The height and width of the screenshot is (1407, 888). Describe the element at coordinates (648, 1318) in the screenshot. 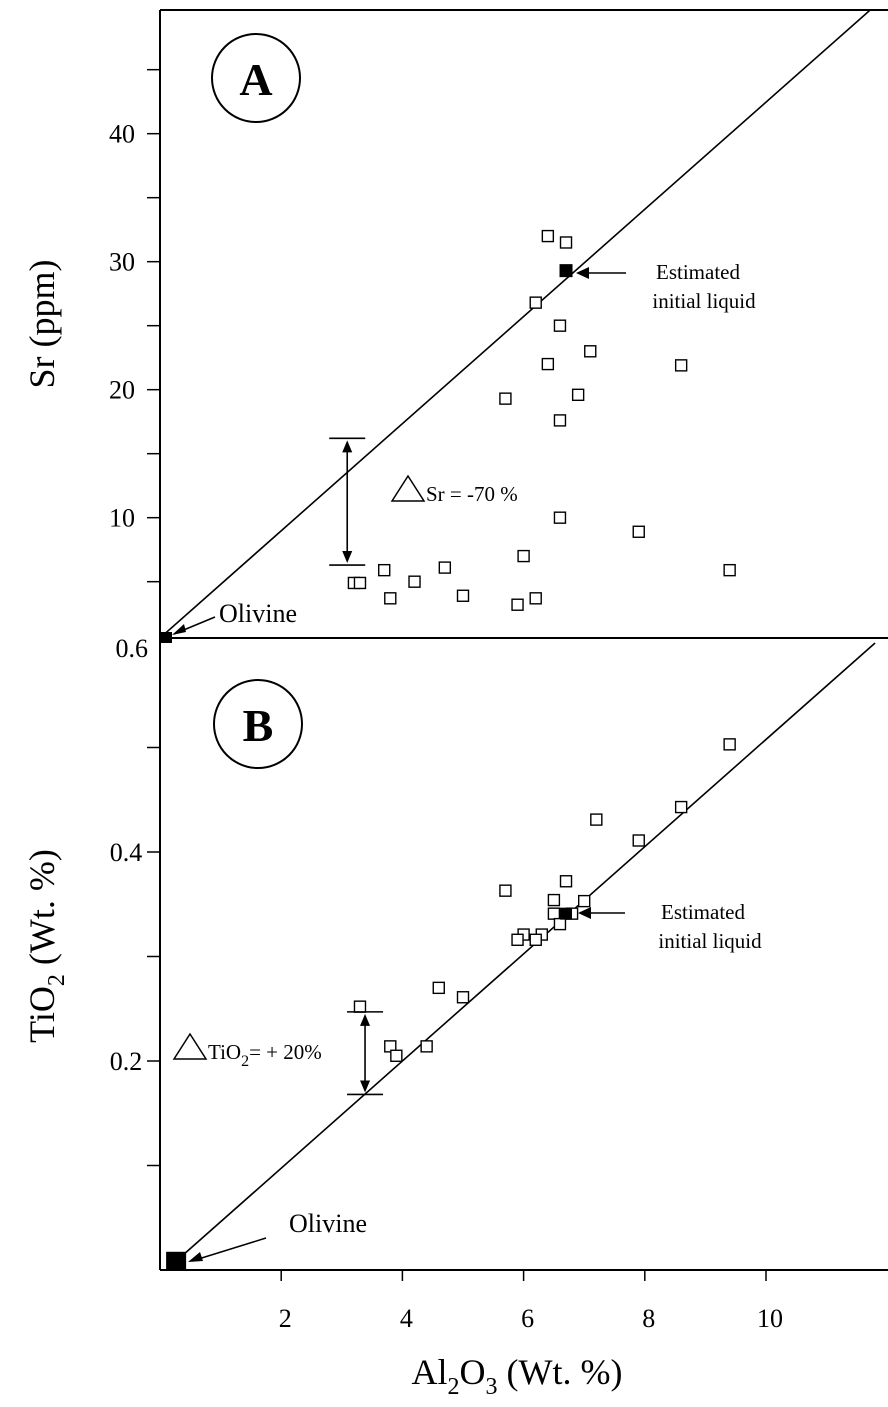

I see `panel-b-x-tick-label: 8` at that location.